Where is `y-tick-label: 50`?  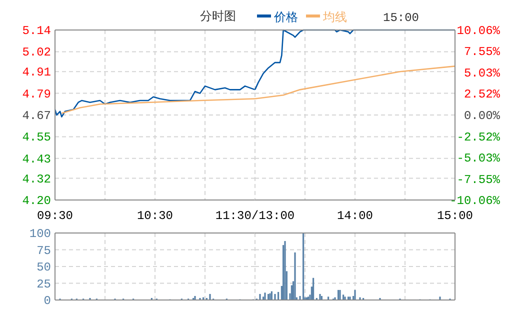
y-tick-label: 50 is located at coordinates (43, 267).